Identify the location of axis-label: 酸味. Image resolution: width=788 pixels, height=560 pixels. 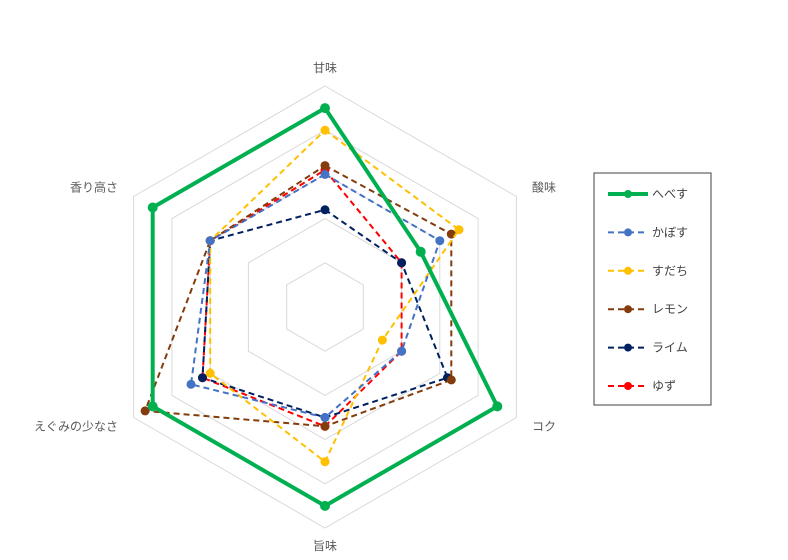
(544, 187).